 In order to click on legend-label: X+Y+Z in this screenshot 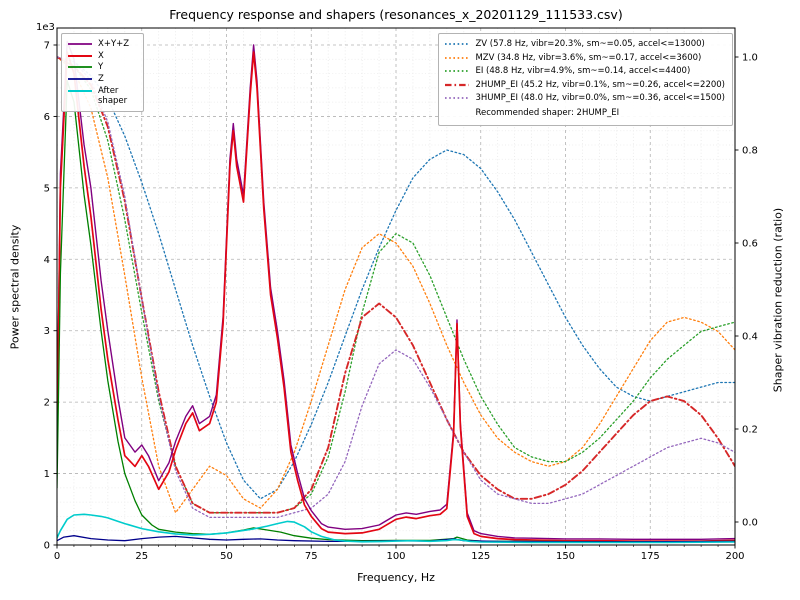, I will do `click(114, 44)`.